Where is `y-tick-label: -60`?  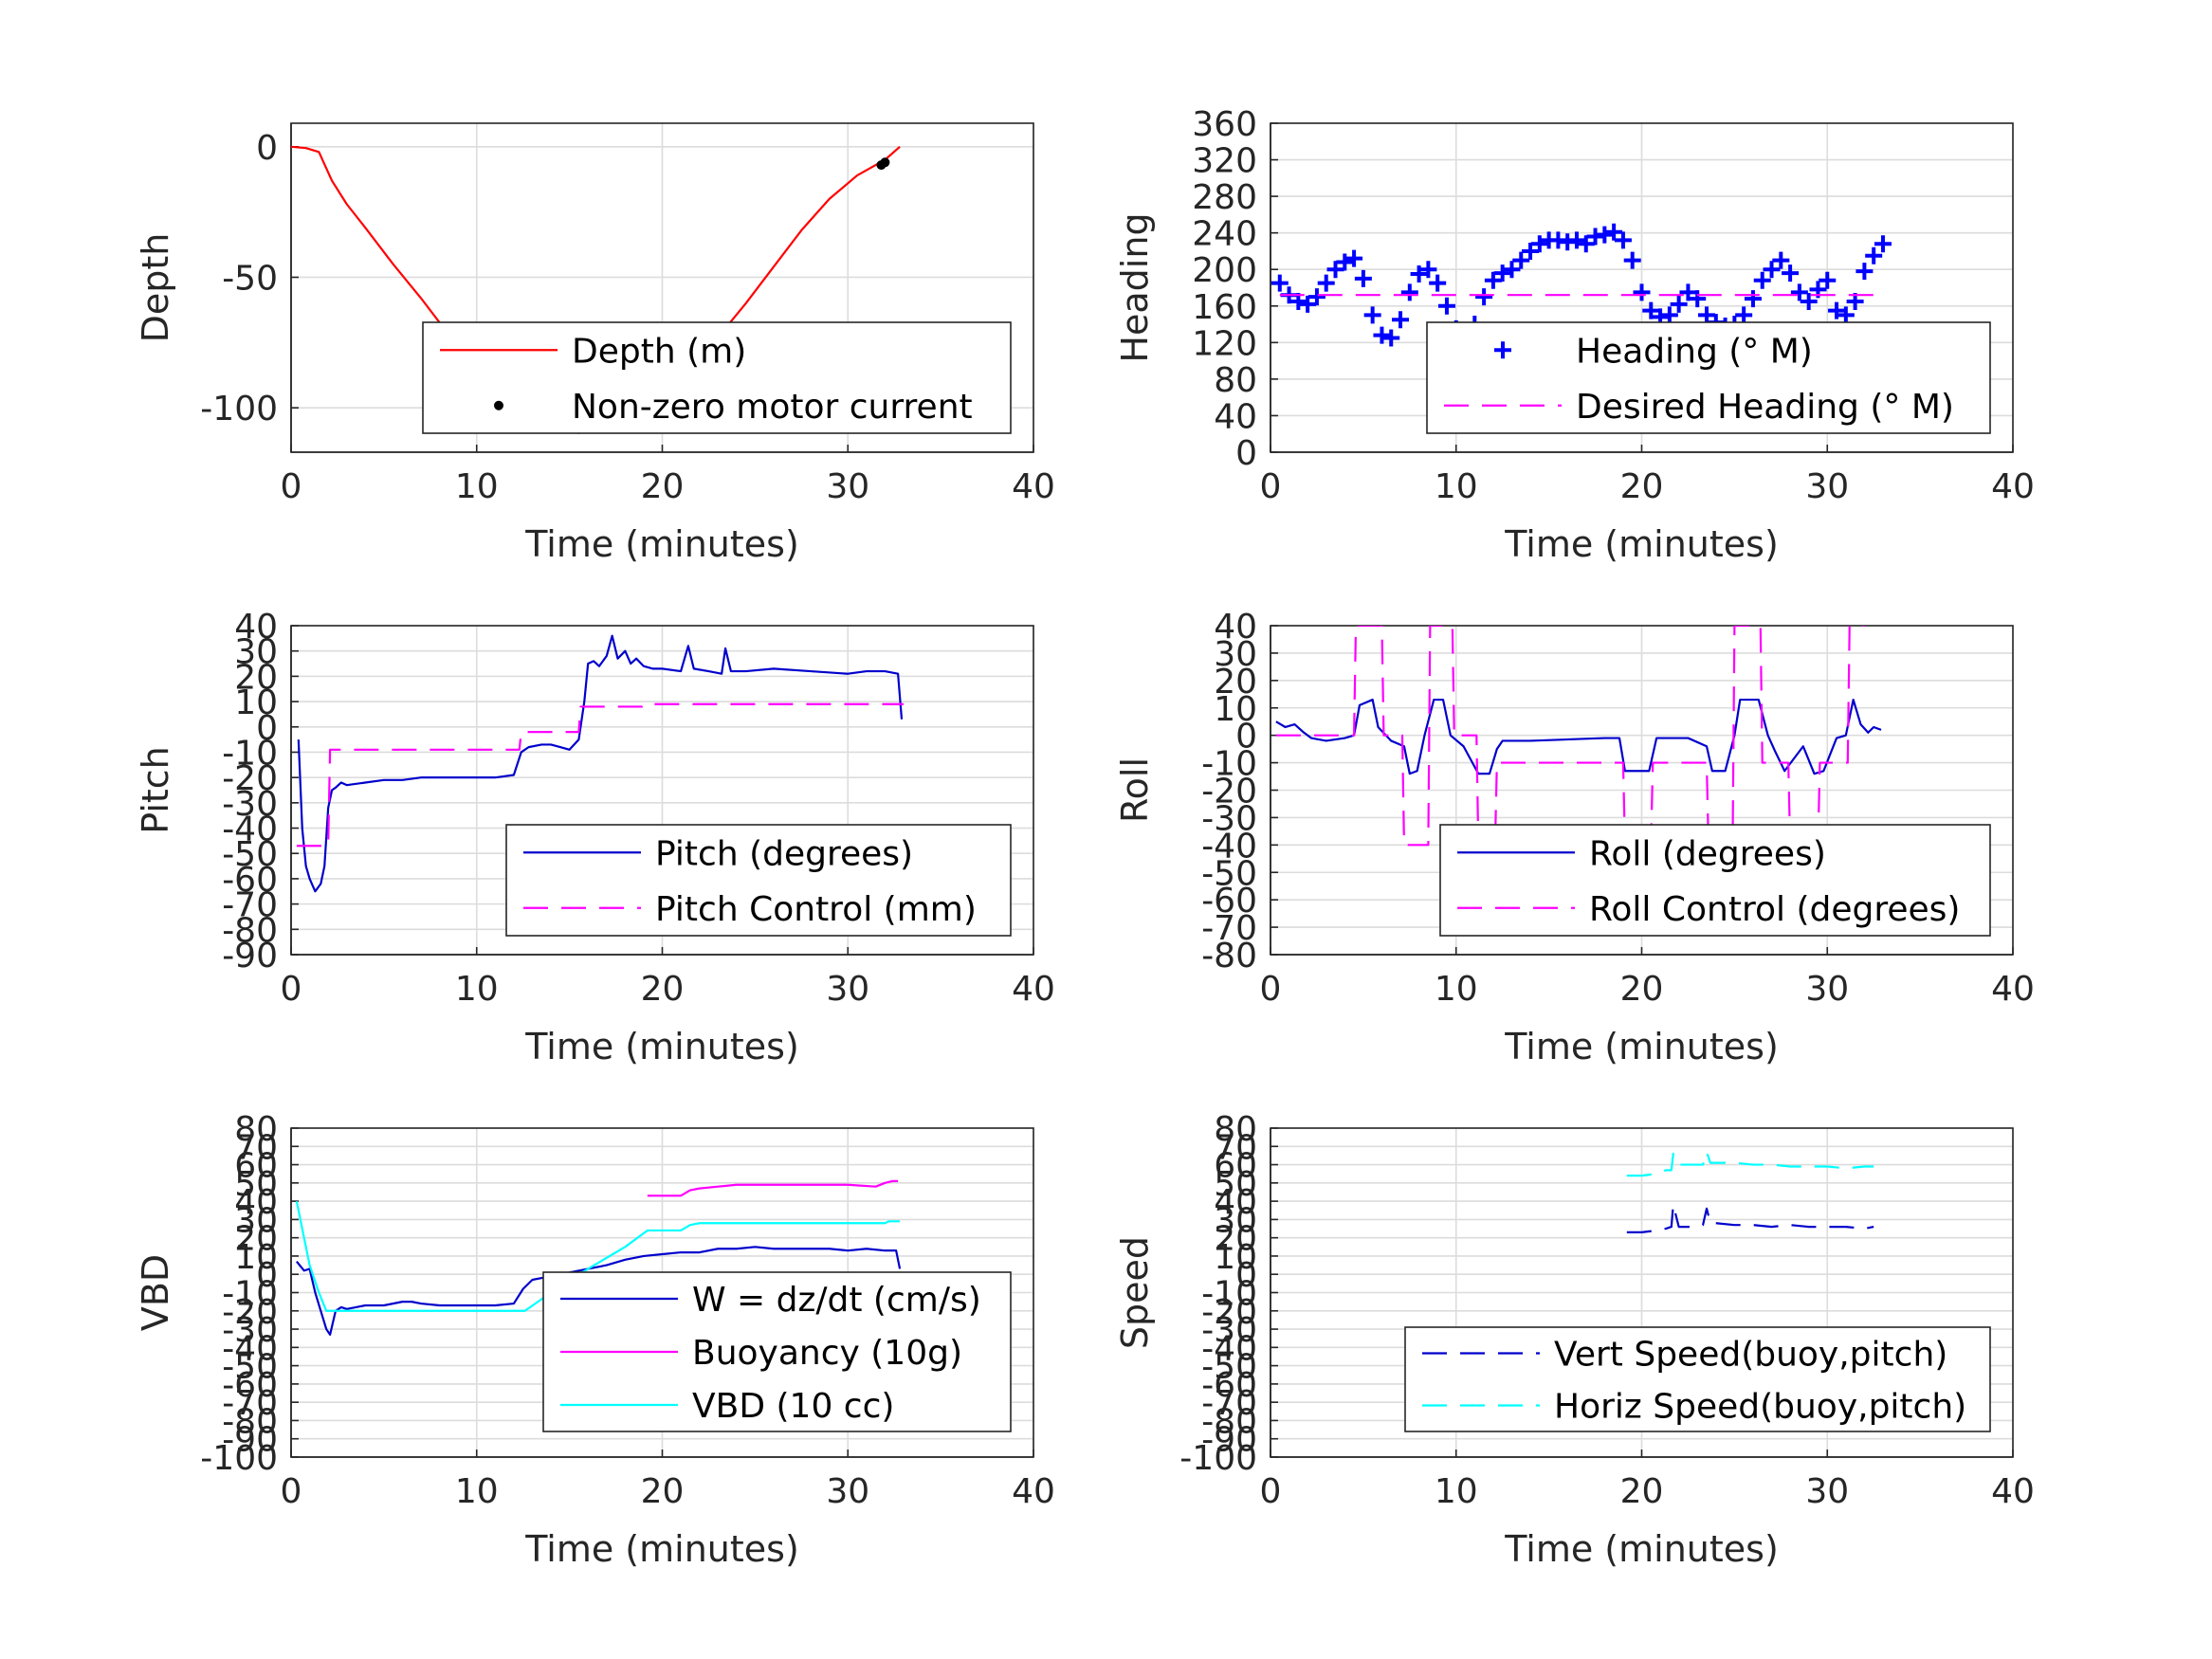 y-tick-label: -60 is located at coordinates (250, 880).